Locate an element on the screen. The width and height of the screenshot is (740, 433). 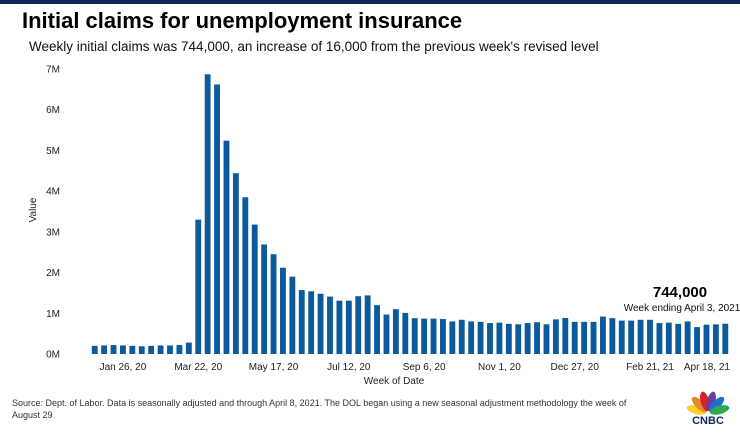
x-tick-label: Mar 22, 20 is located at coordinates (198, 367).